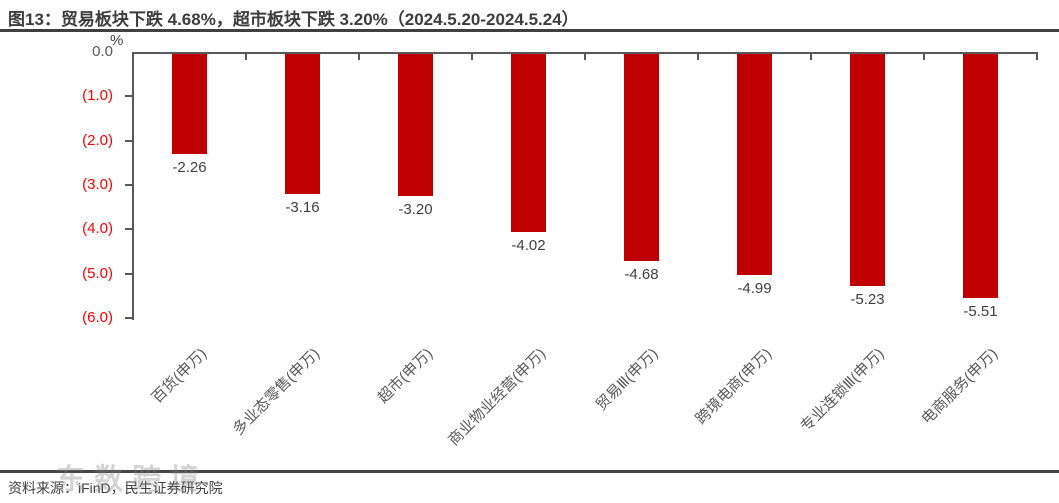 This screenshot has width=1059, height=503. Describe the element at coordinates (754, 289) in the screenshot. I see `bar-value-label: -4.99` at that location.